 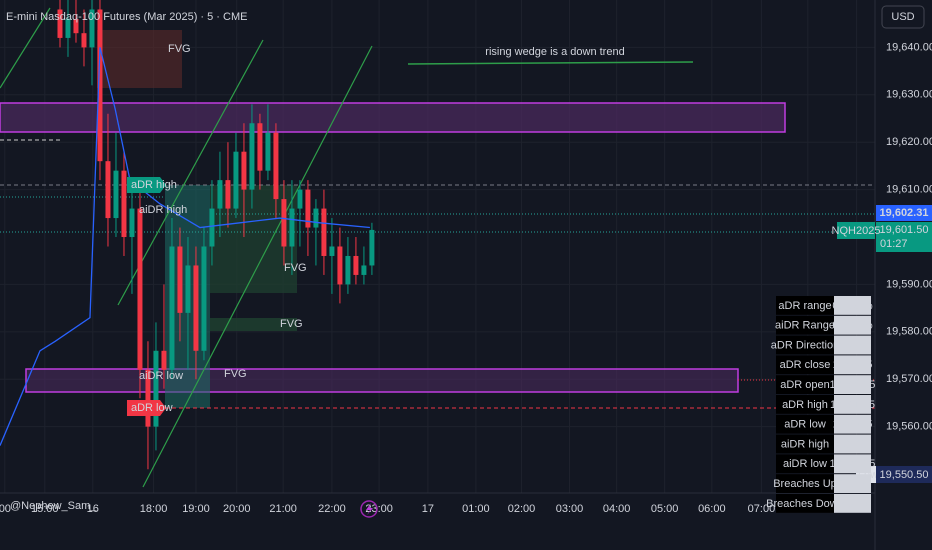 I want to click on x-tick-label: 03:00, so click(x=570, y=509).